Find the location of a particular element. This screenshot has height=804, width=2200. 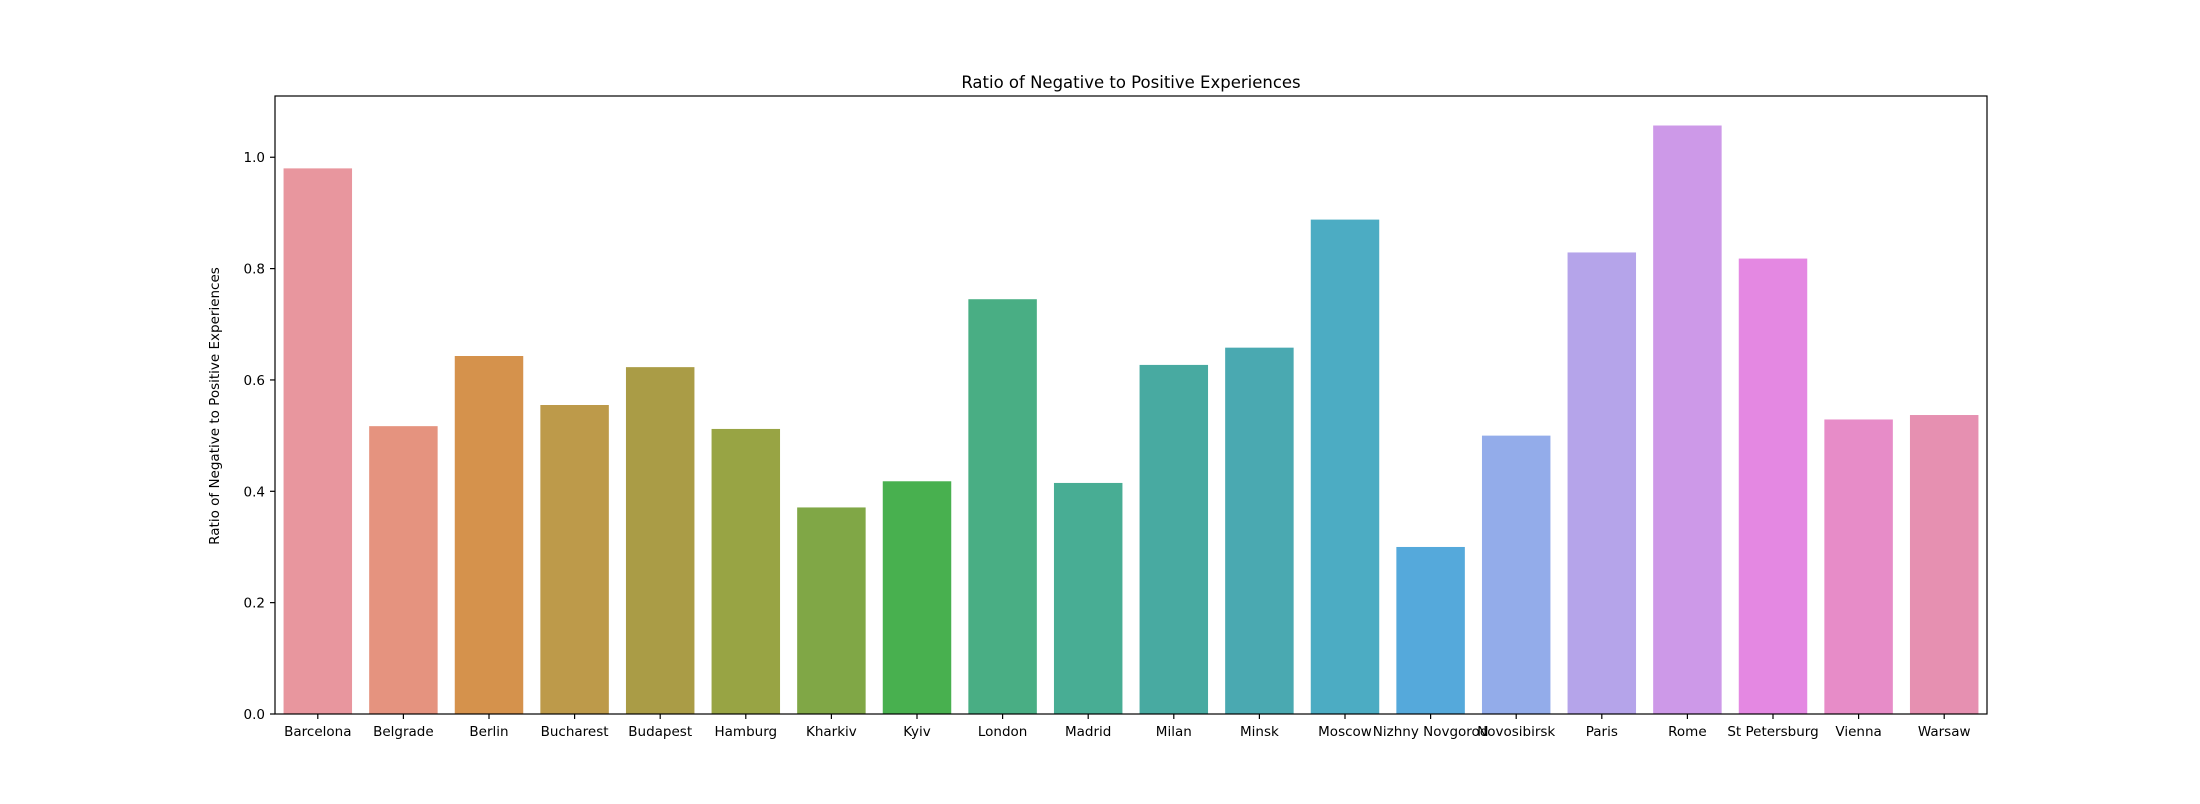

y-tick-label: 0.4 is located at coordinates (254, 492).